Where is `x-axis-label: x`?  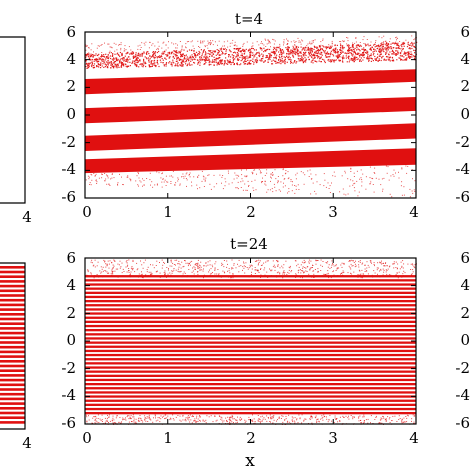 x-axis-label: x is located at coordinates (250, 461).